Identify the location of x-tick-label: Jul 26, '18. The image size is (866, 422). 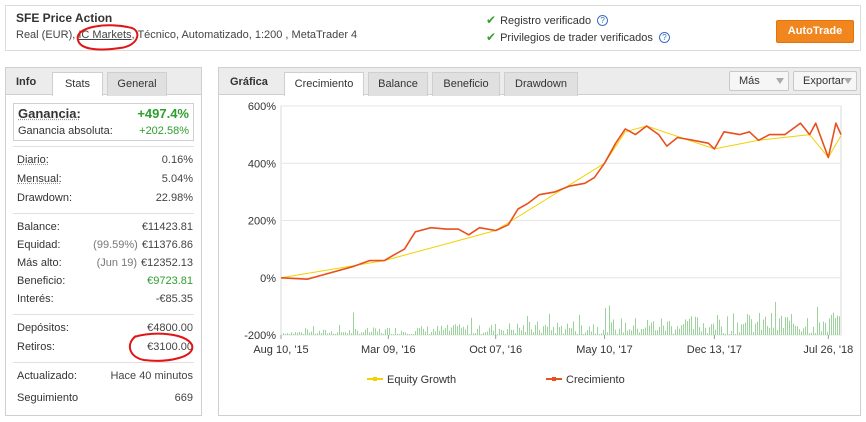
(828, 350).